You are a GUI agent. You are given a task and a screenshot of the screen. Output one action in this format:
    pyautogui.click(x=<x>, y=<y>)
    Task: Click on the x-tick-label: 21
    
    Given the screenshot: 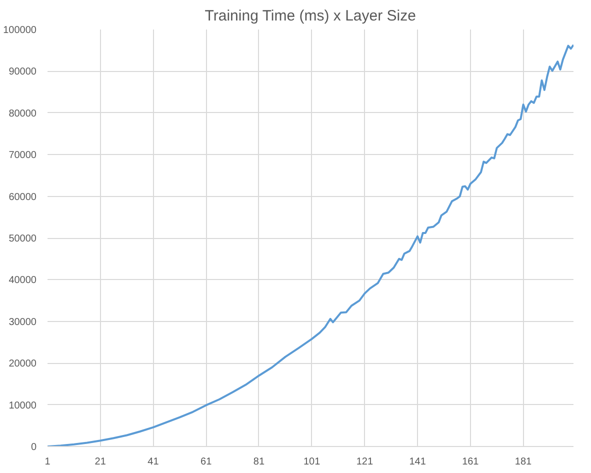 What is the action you would take?
    pyautogui.click(x=100, y=462)
    